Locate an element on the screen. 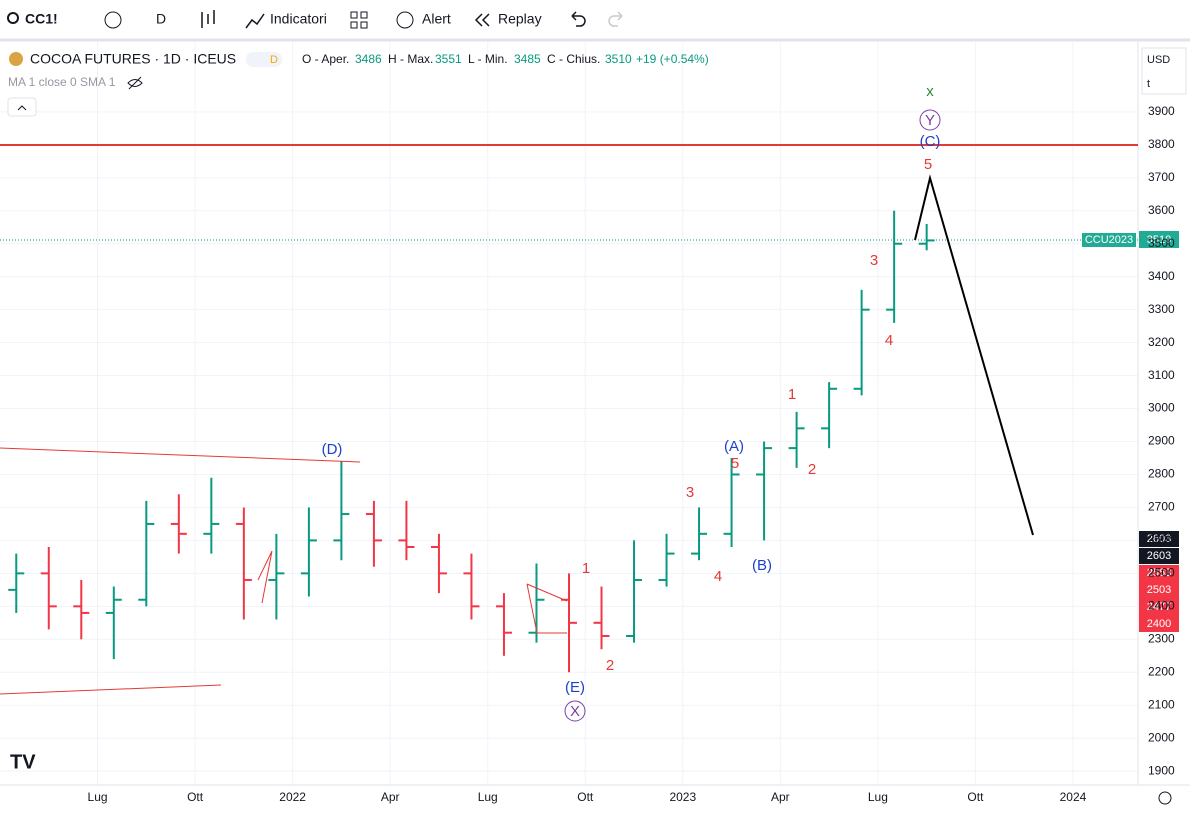  x-tick-label: 2022 is located at coordinates (292, 797).